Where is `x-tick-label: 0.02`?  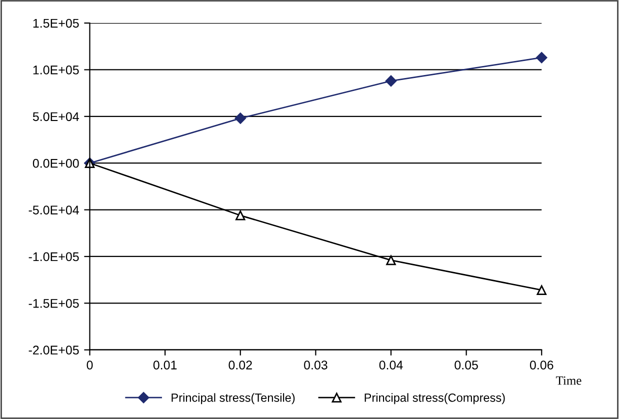
x-tick-label: 0.02 is located at coordinates (240, 365).